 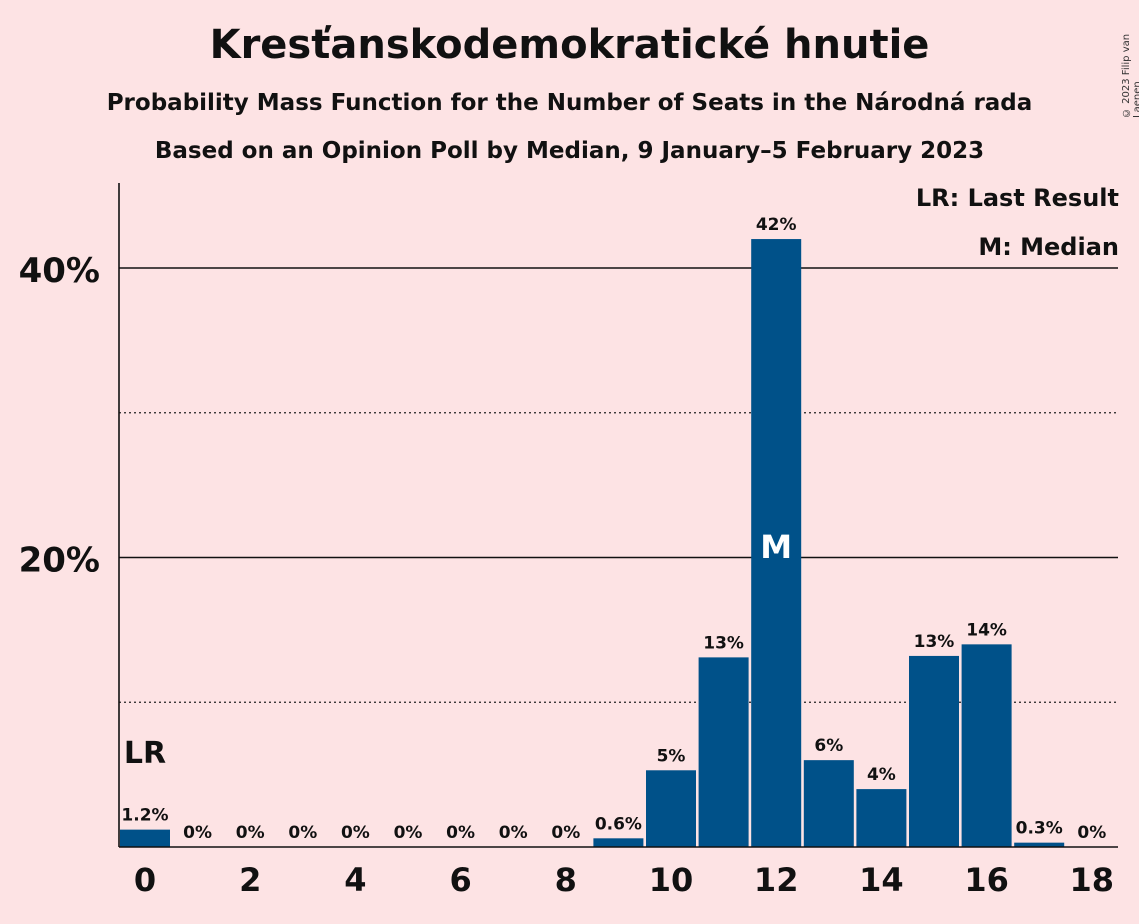 I want to click on legend-last-result: LR: Last Result, so click(x=1014, y=198).